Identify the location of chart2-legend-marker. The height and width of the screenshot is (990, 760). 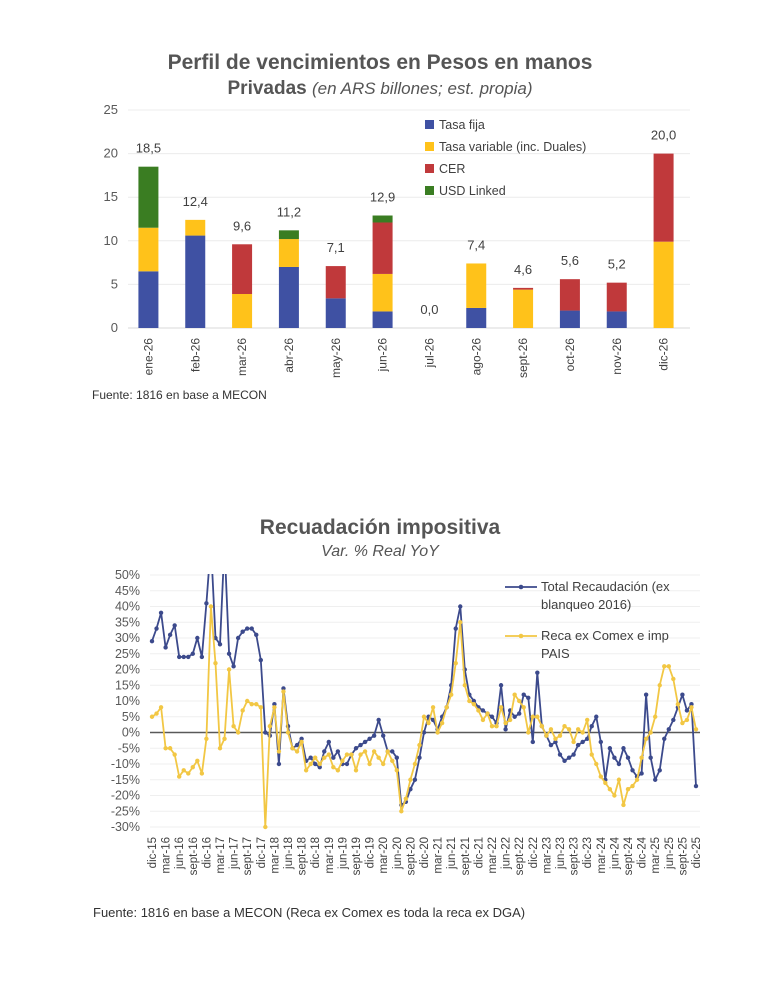
(521, 636).